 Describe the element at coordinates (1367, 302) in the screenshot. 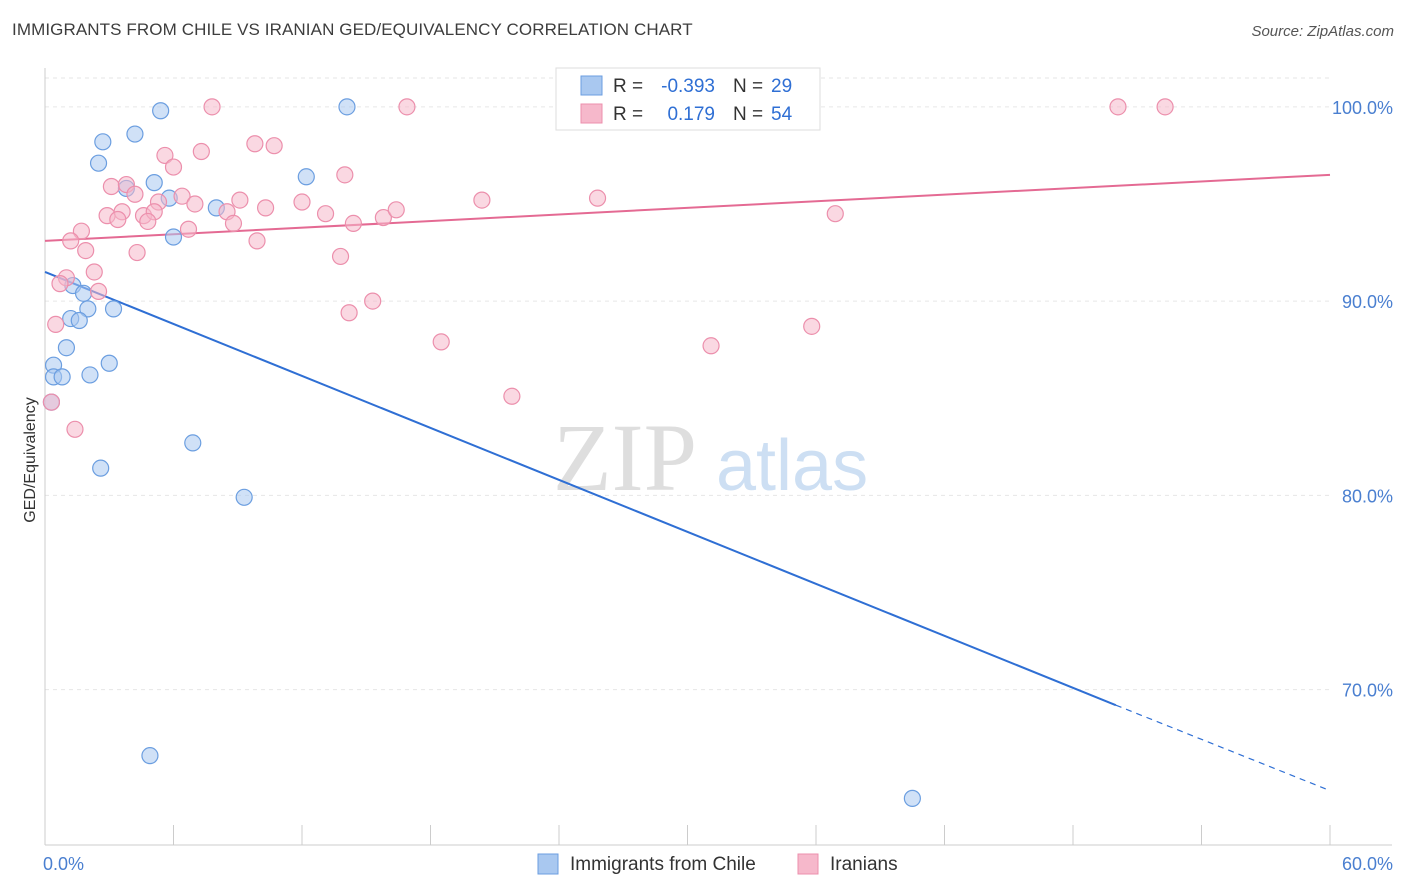

I see `y-tick-label: 90.0%` at that location.